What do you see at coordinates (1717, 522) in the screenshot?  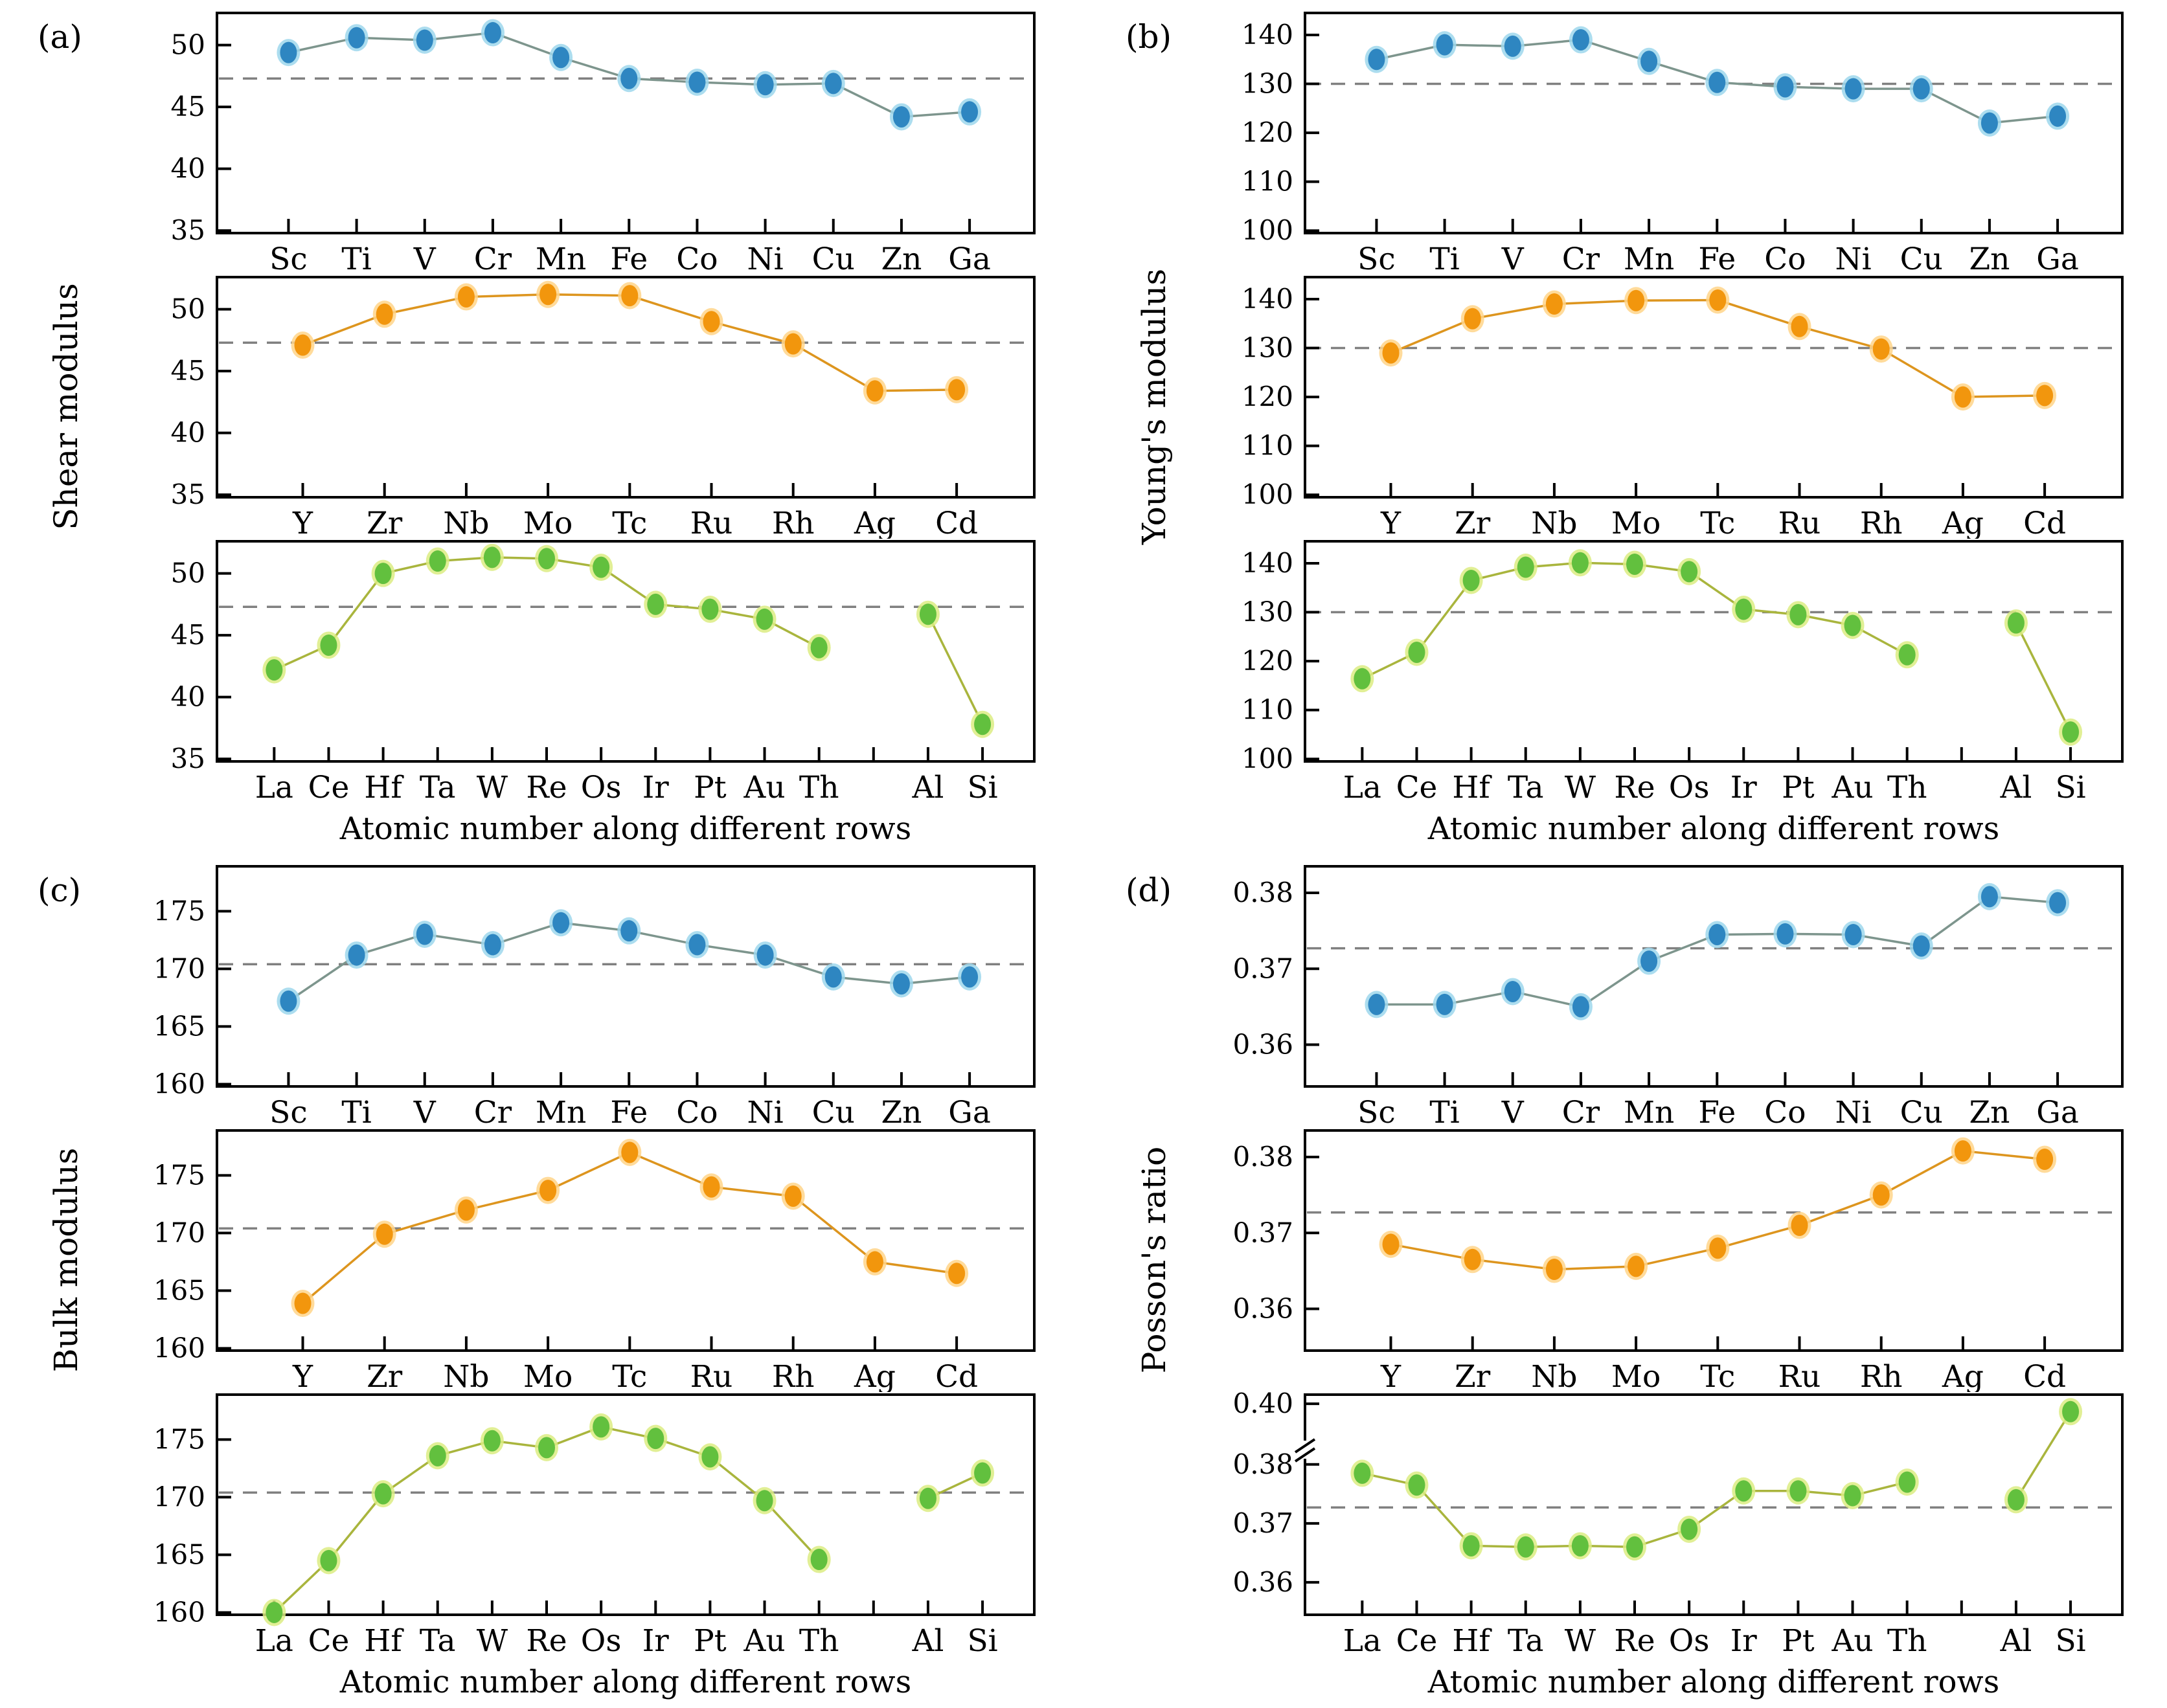 I see `x-tick-label: Tc` at bounding box center [1717, 522].